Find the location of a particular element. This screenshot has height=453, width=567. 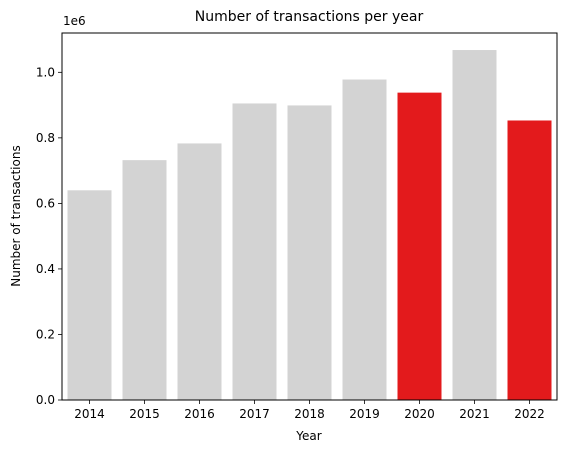

bar-2022 is located at coordinates (529, 260).